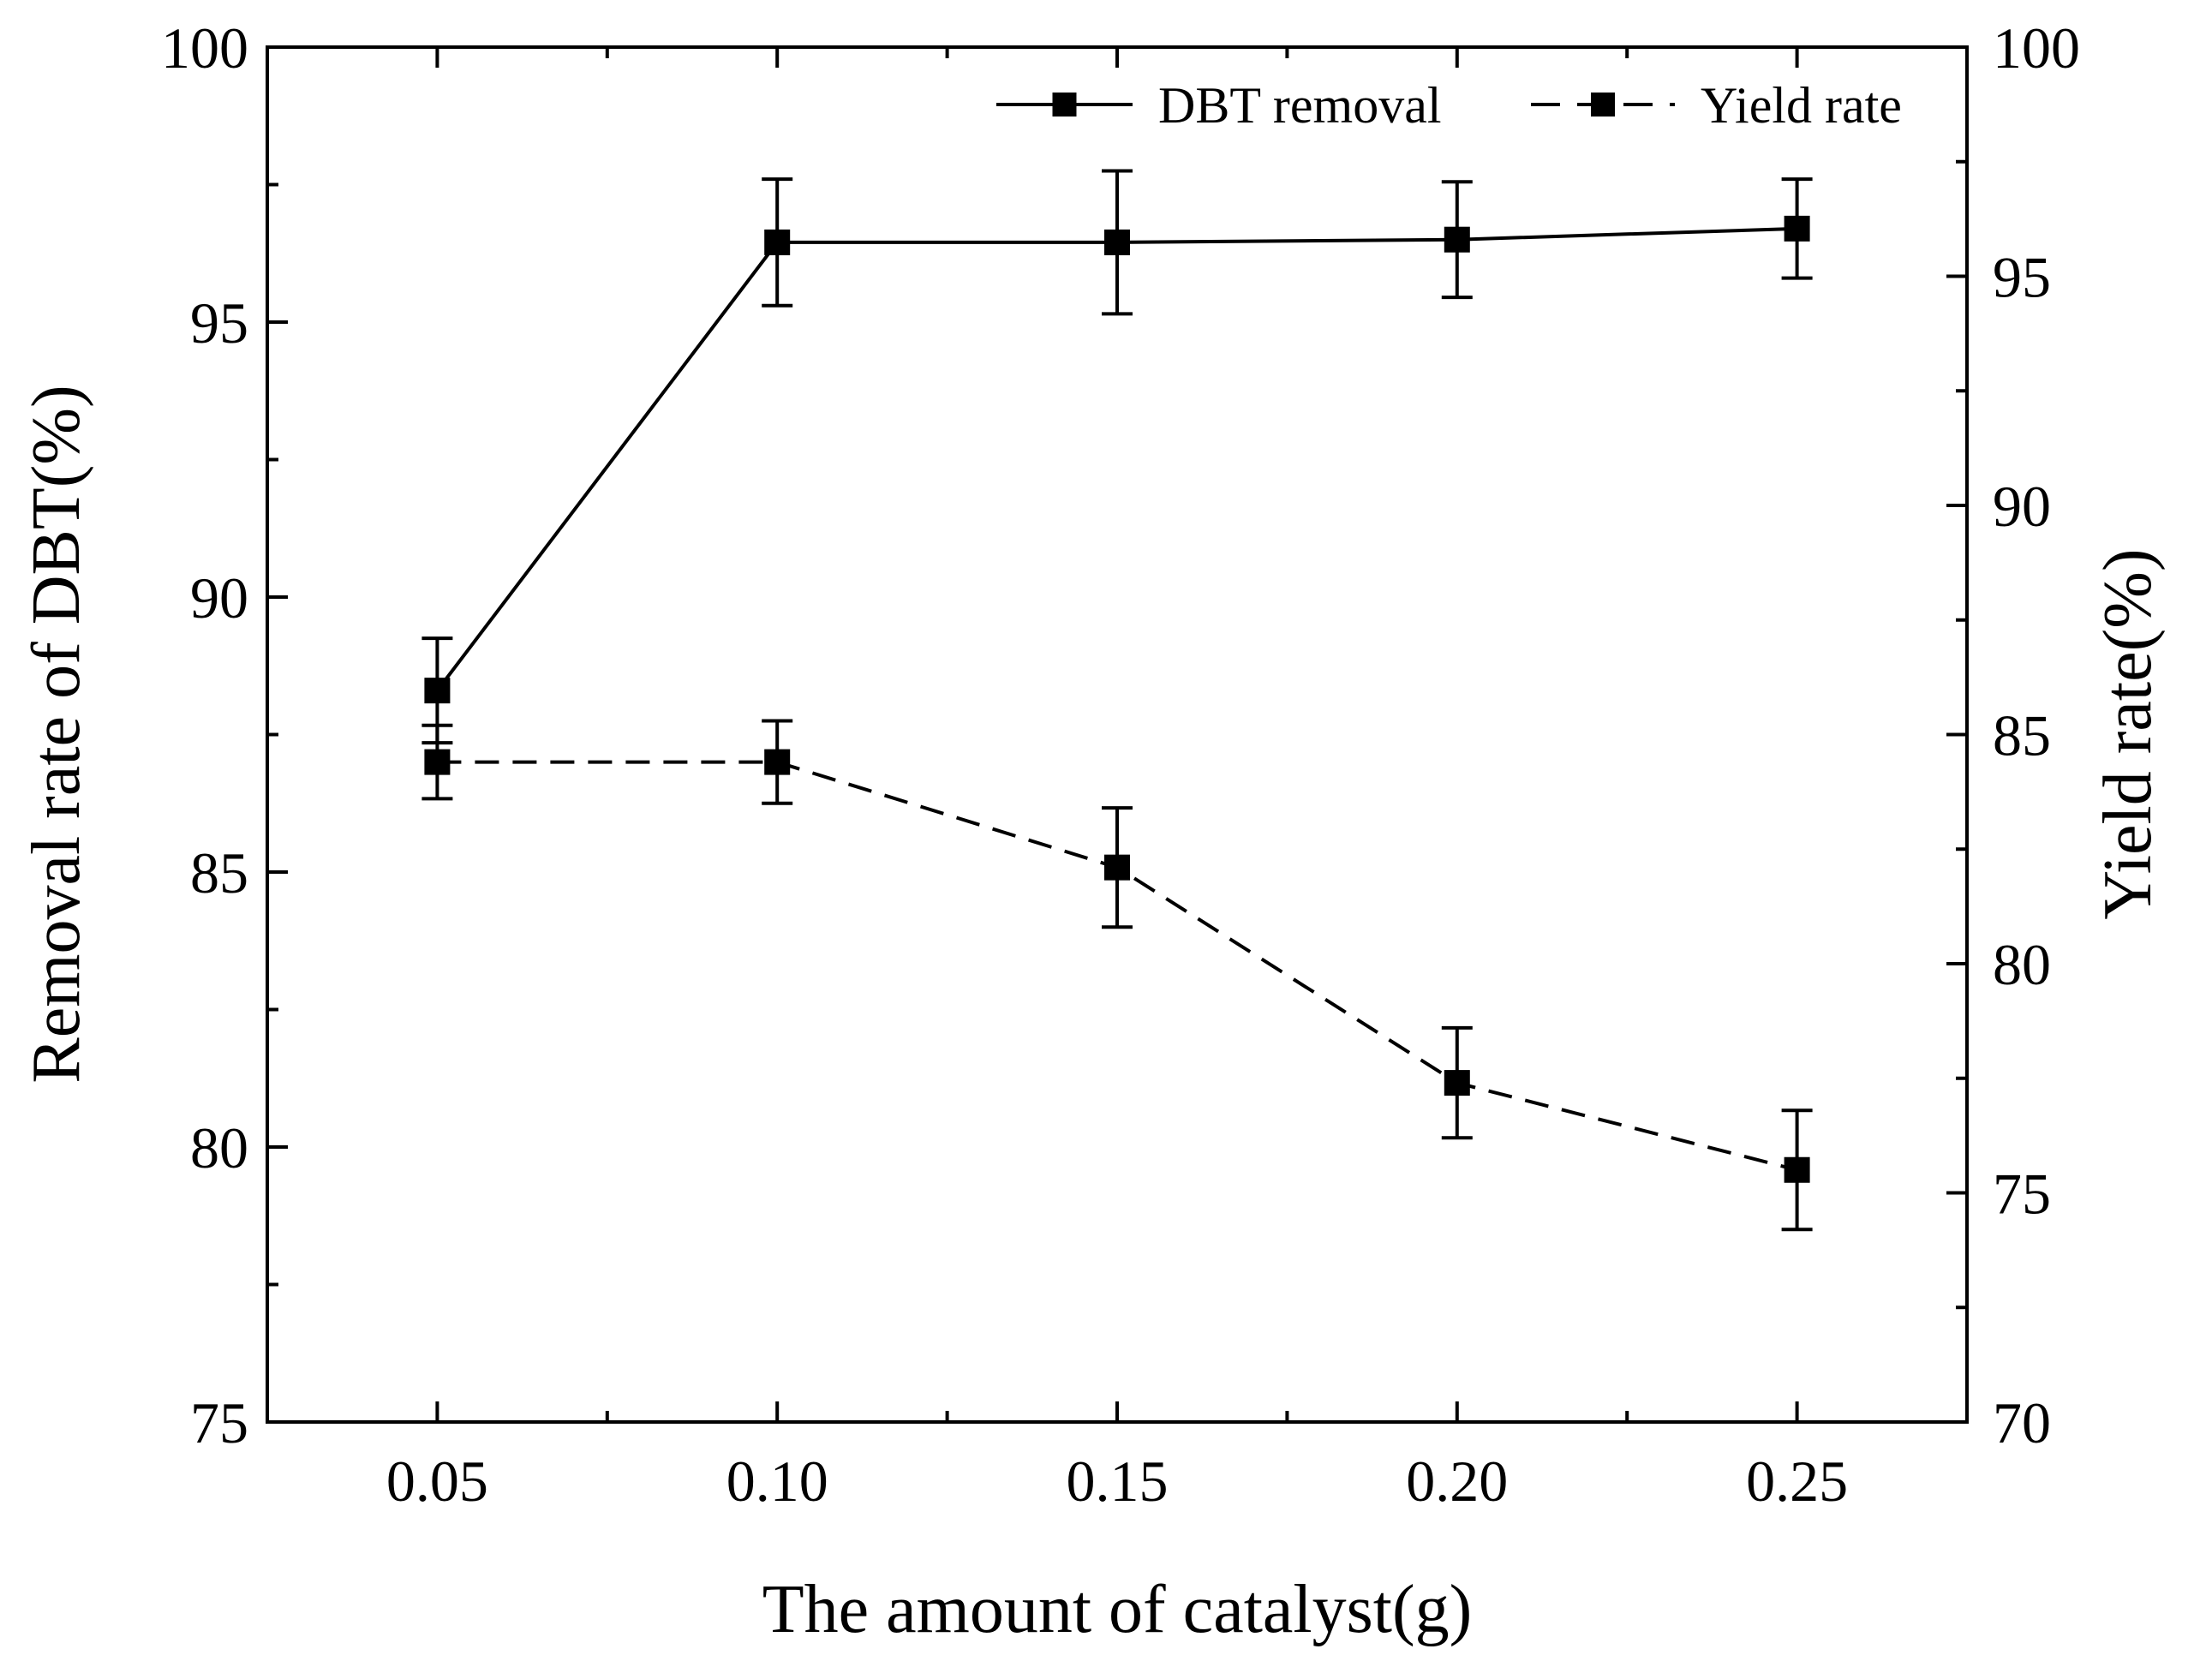 The image size is (2212, 1655). I want to click on y2-tick-label: 85, so click(2022, 735).